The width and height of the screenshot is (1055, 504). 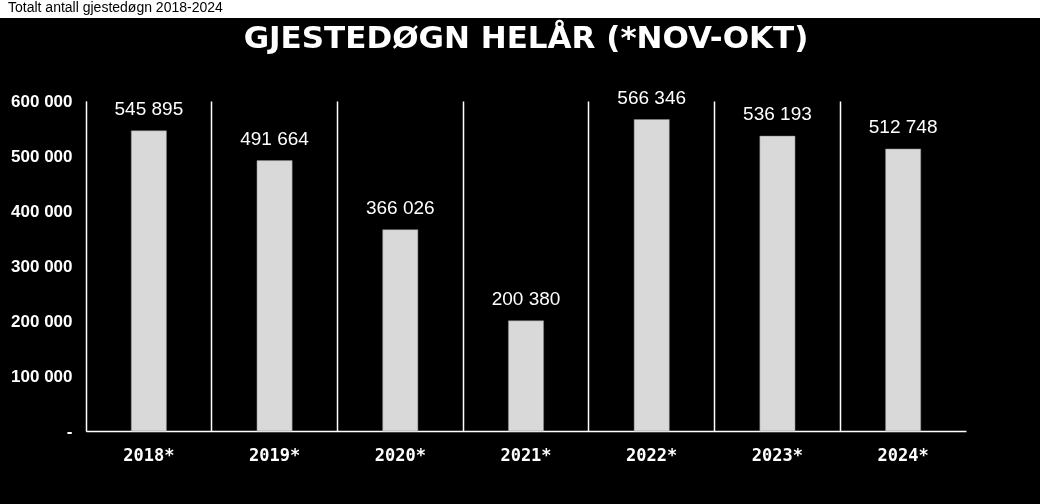 I want to click on y-tick-label: -, so click(x=69, y=431).